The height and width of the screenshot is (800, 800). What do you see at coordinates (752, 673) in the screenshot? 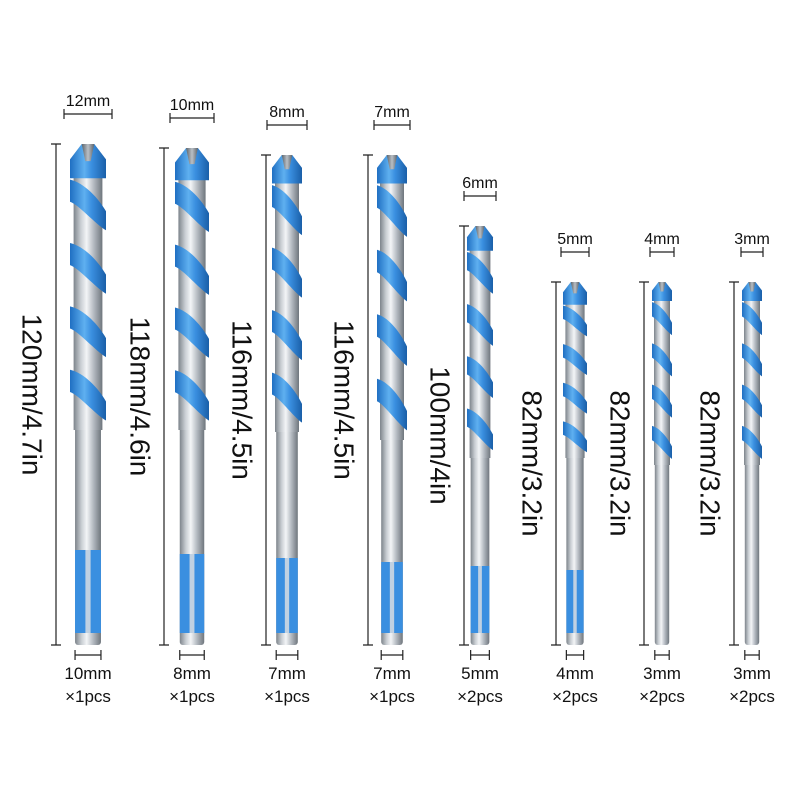
I see `shank-width-label: 3mm` at bounding box center [752, 673].